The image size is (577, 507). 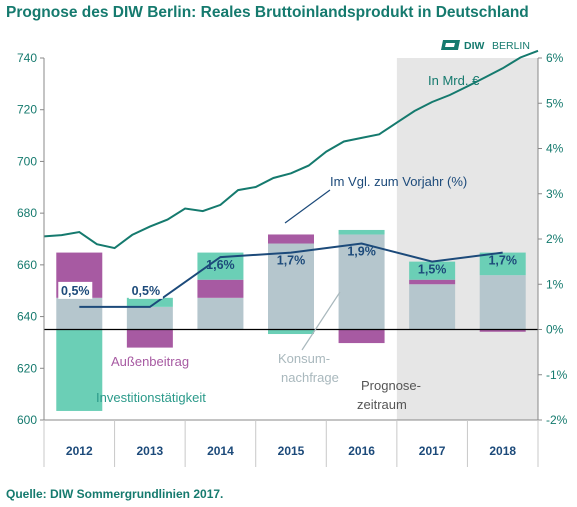 What do you see at coordinates (27, 58) in the screenshot?
I see `left-axis-tick-label: 740` at bounding box center [27, 58].